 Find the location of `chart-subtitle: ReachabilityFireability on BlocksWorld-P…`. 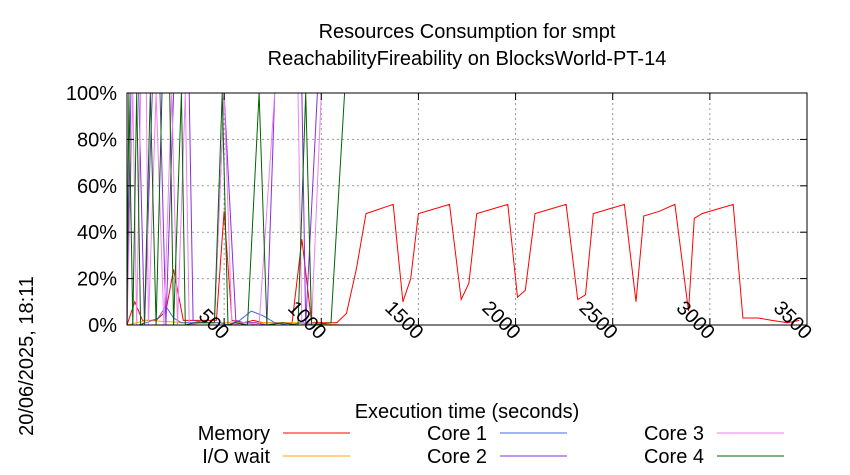

chart-subtitle: ReachabilityFireability on BlocksWorld-P… is located at coordinates (467, 59).